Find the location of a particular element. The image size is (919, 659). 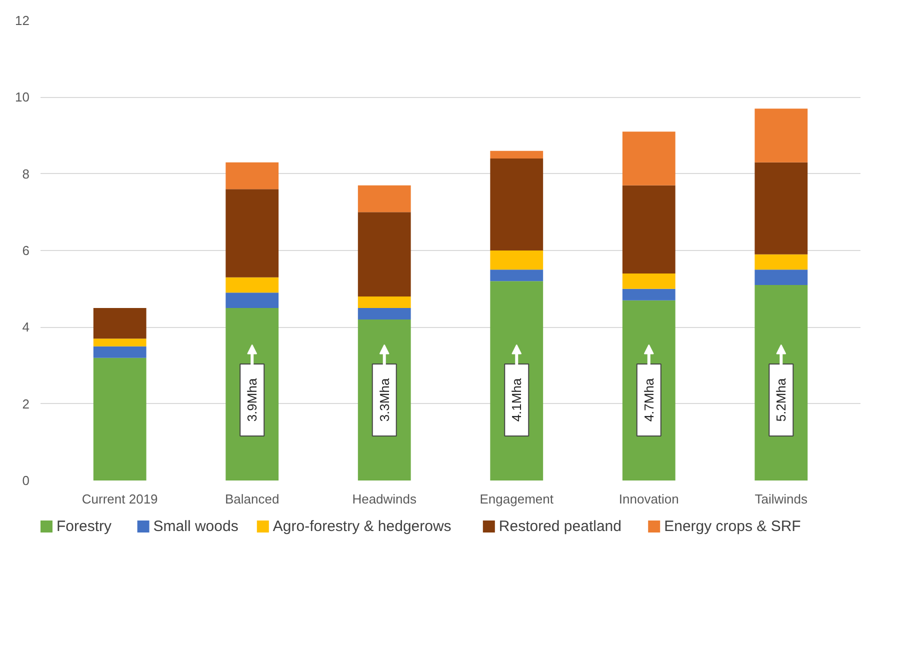

y-tick-label: 8 is located at coordinates (26, 174).